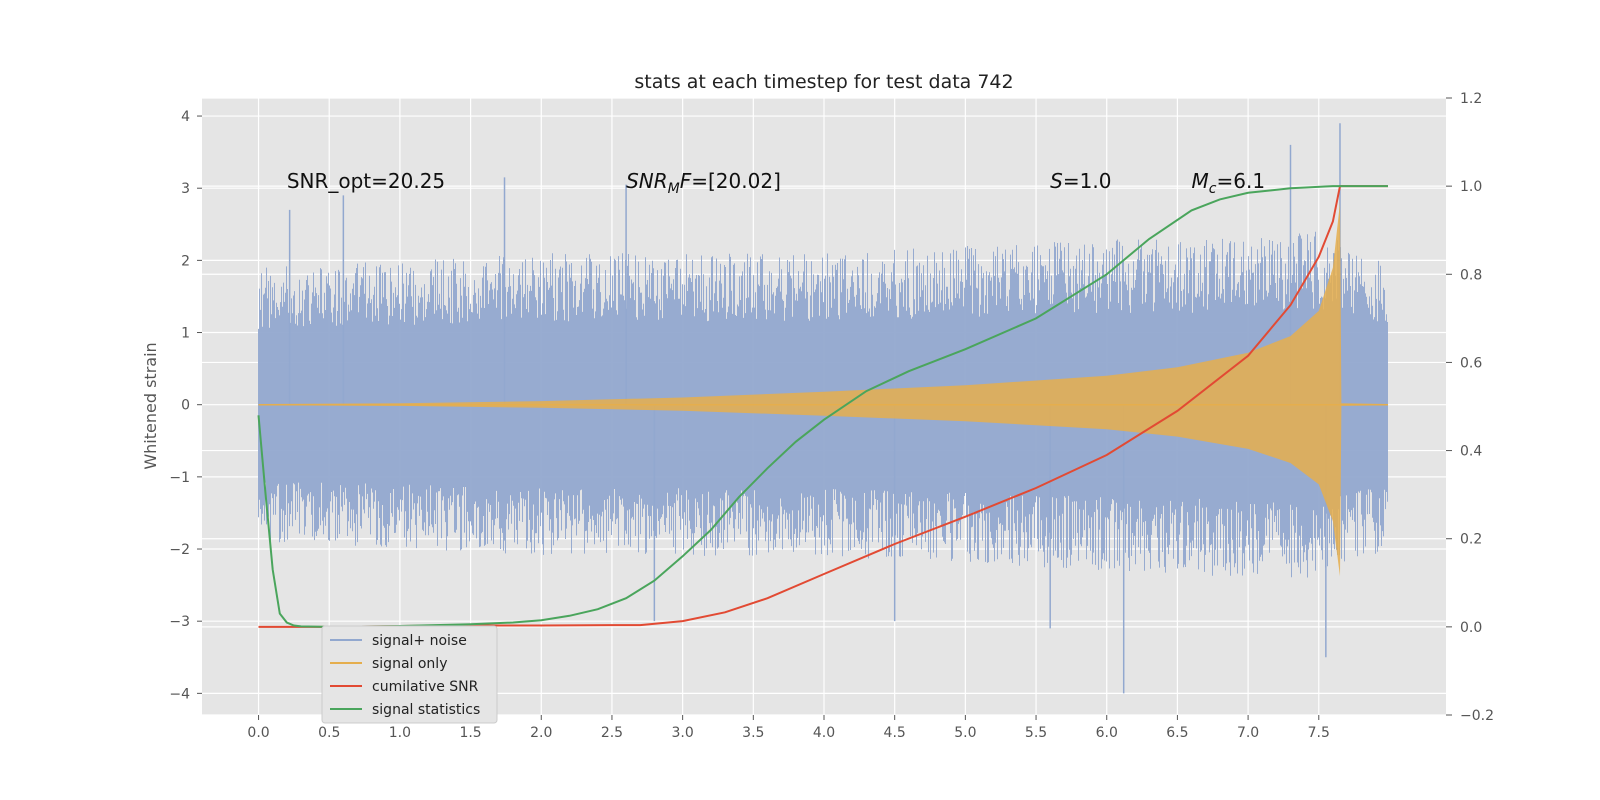 The width and height of the screenshot is (1600, 800). I want to click on annotation-3: Mc=6.1, so click(1229, 183).